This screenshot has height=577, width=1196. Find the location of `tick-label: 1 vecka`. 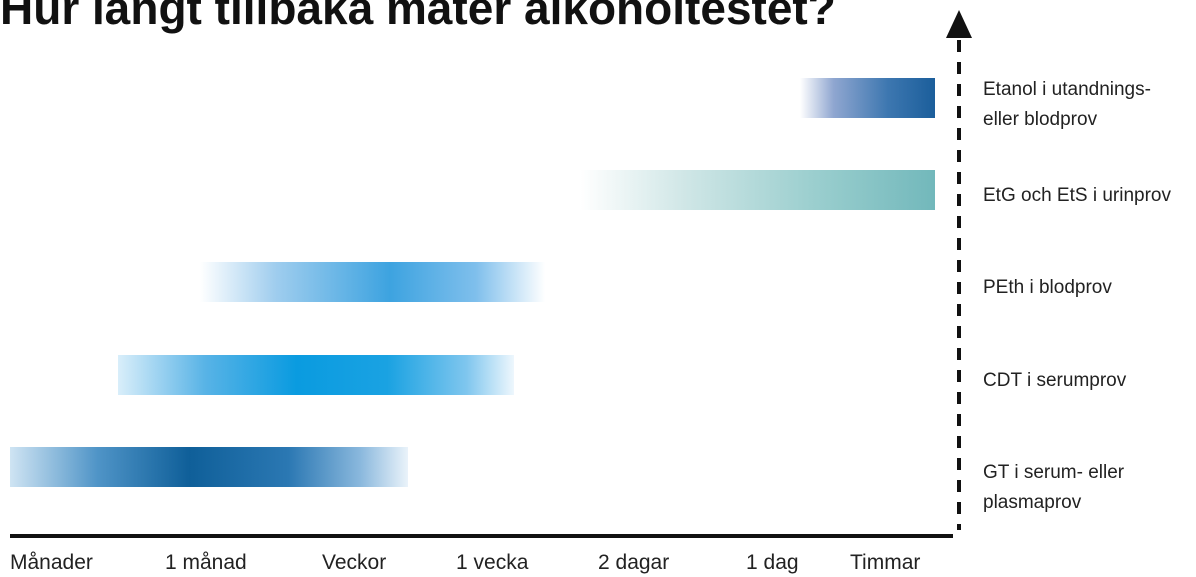

tick-label: 1 vecka is located at coordinates (492, 562).